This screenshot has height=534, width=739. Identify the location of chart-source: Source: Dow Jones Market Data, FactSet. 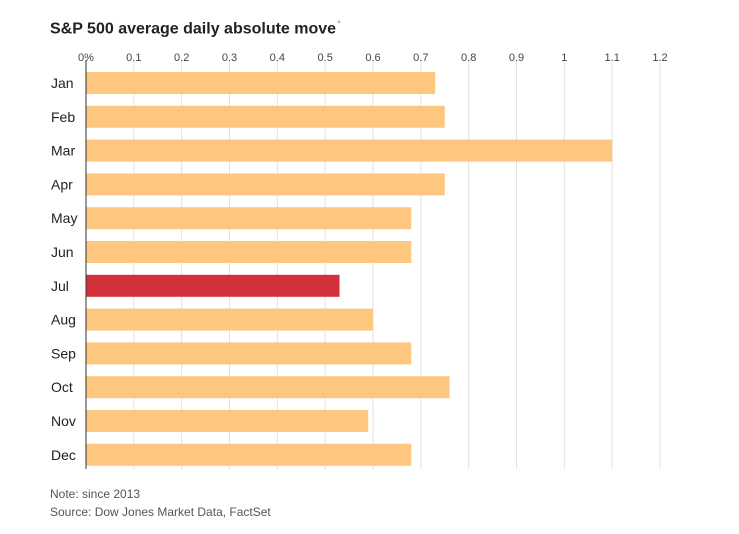
(160, 512).